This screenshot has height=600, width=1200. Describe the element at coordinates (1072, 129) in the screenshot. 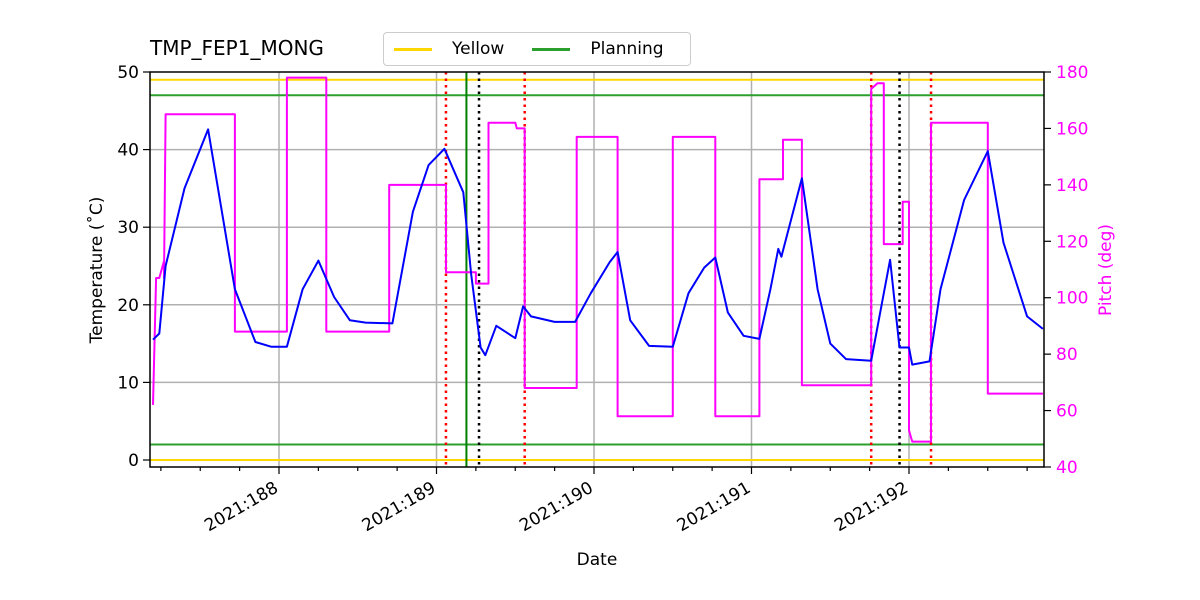

I see `y-right-tick-label: 160` at that location.